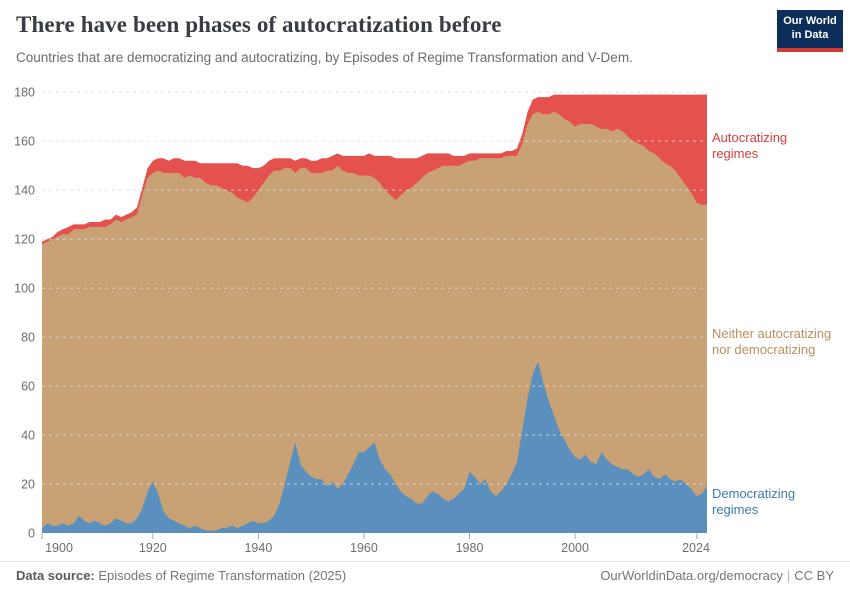 Image resolution: width=850 pixels, height=600 pixels. I want to click on owid-logo: Our World in Data, so click(810, 31).